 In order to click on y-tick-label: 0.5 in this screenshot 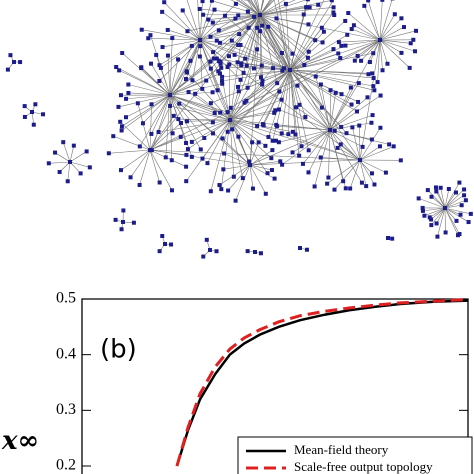, I will do `click(66, 298)`.